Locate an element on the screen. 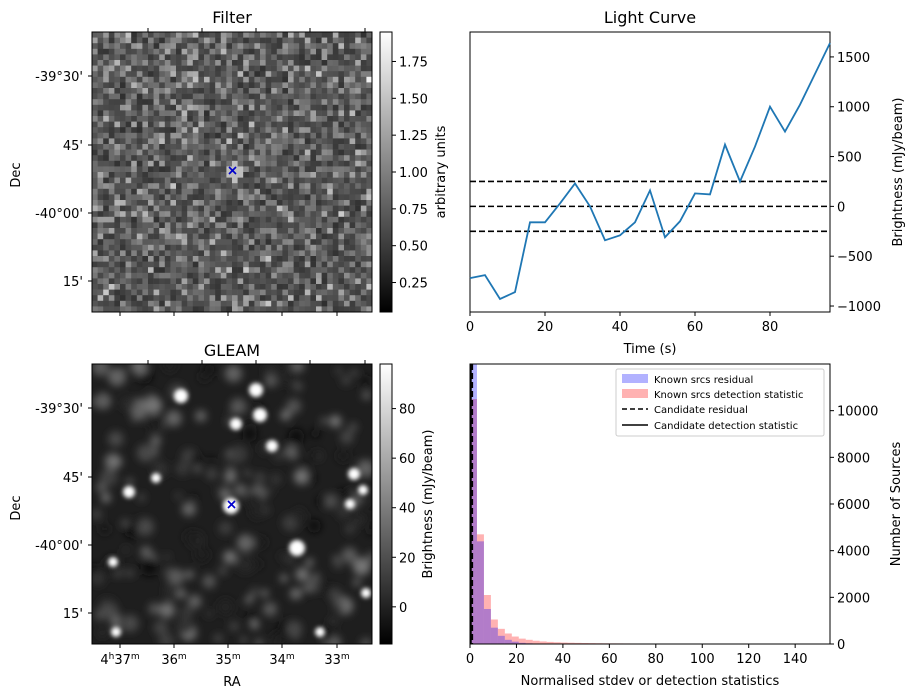  colorbar-tick-label: 60 is located at coordinates (407, 459).